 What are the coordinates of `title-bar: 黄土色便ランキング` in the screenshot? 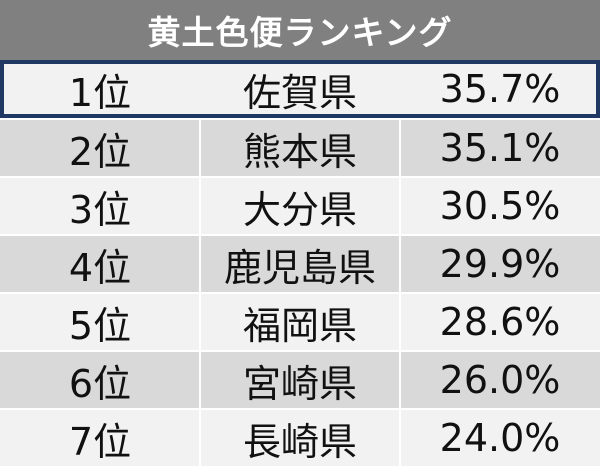 It's located at (300, 30).